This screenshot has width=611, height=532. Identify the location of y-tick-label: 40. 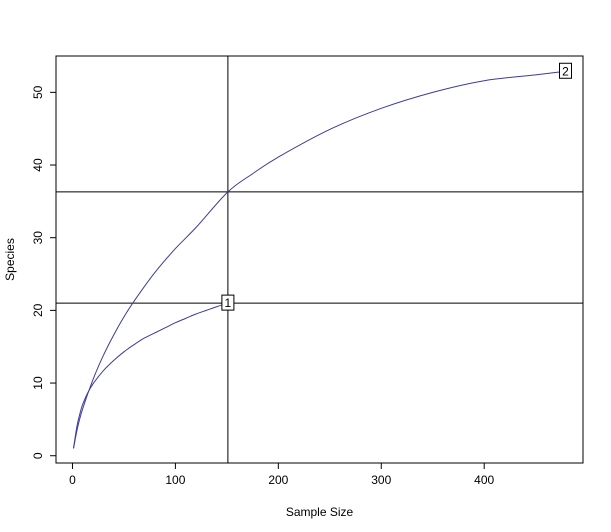
(38, 165).